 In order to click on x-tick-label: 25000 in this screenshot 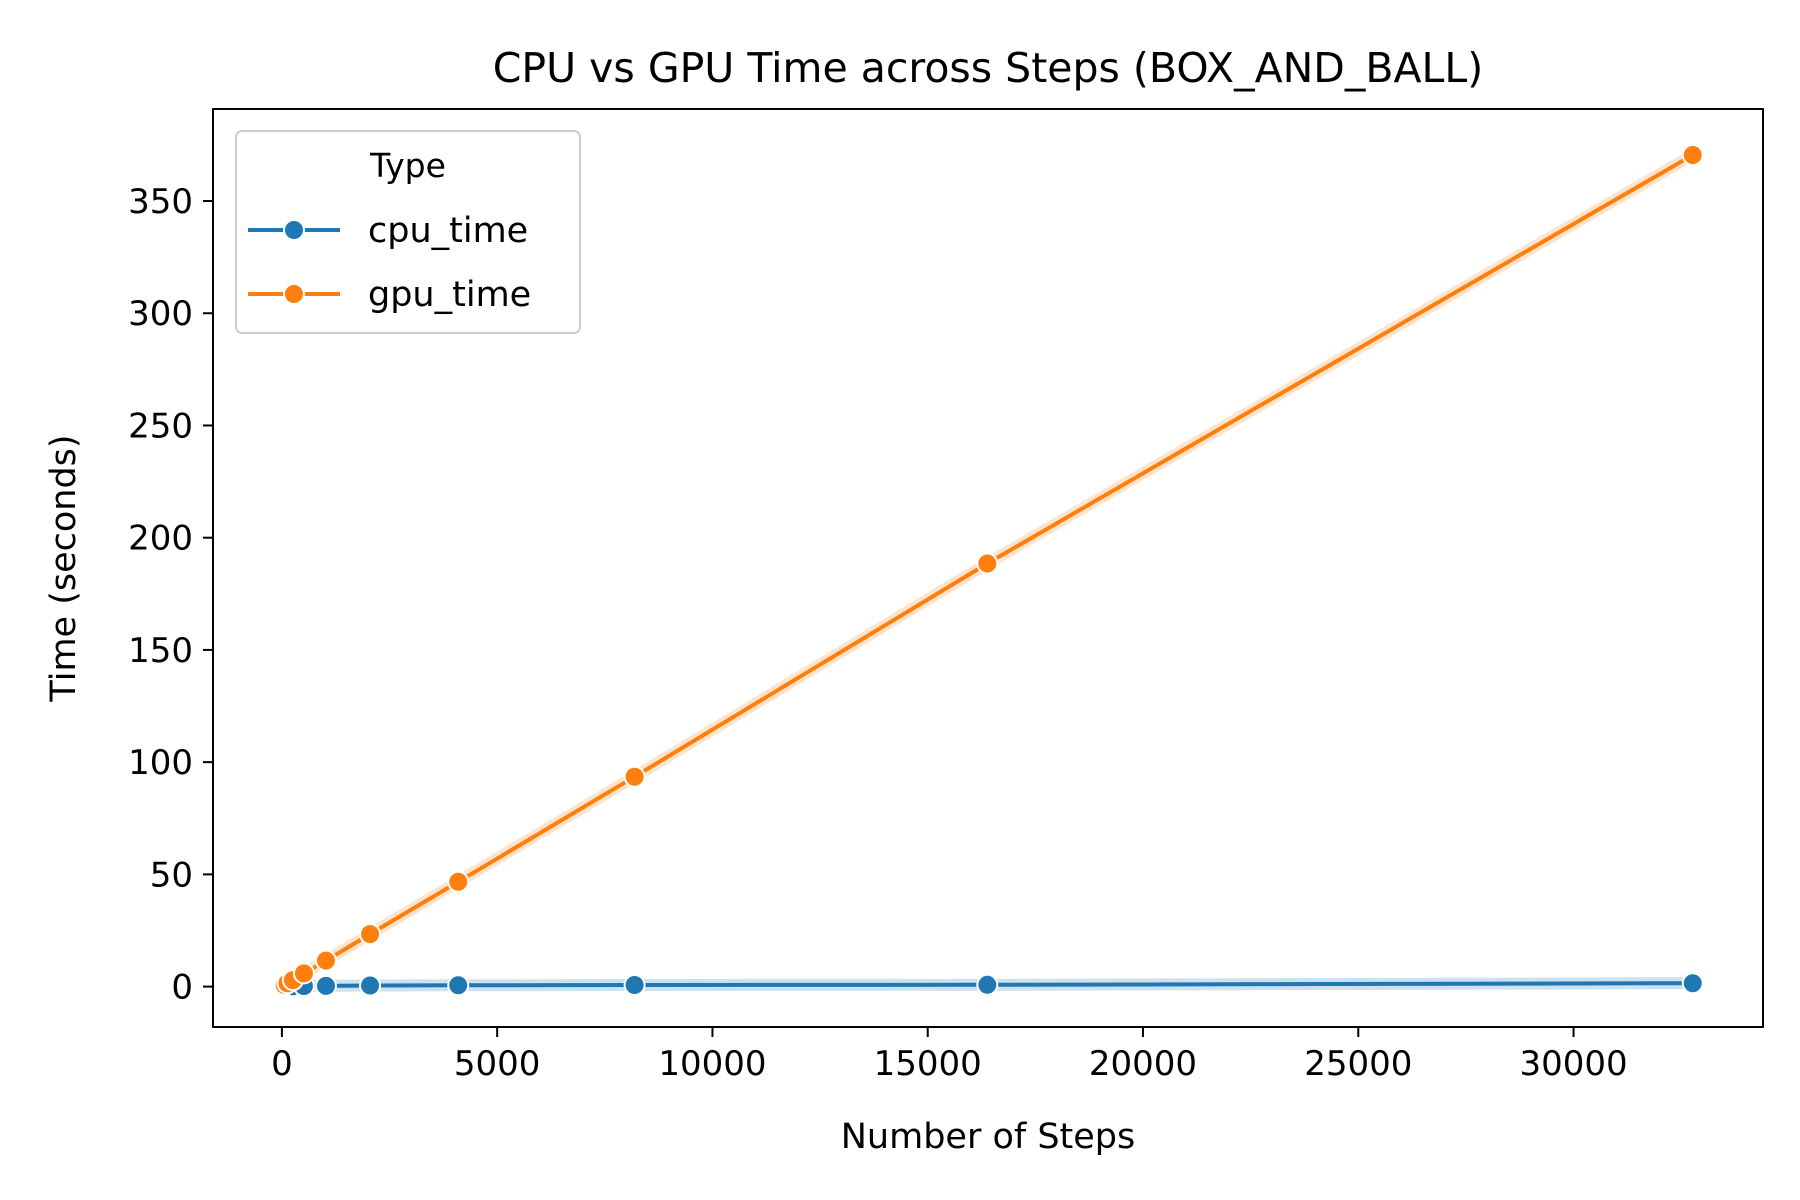, I will do `click(1358, 1064)`.